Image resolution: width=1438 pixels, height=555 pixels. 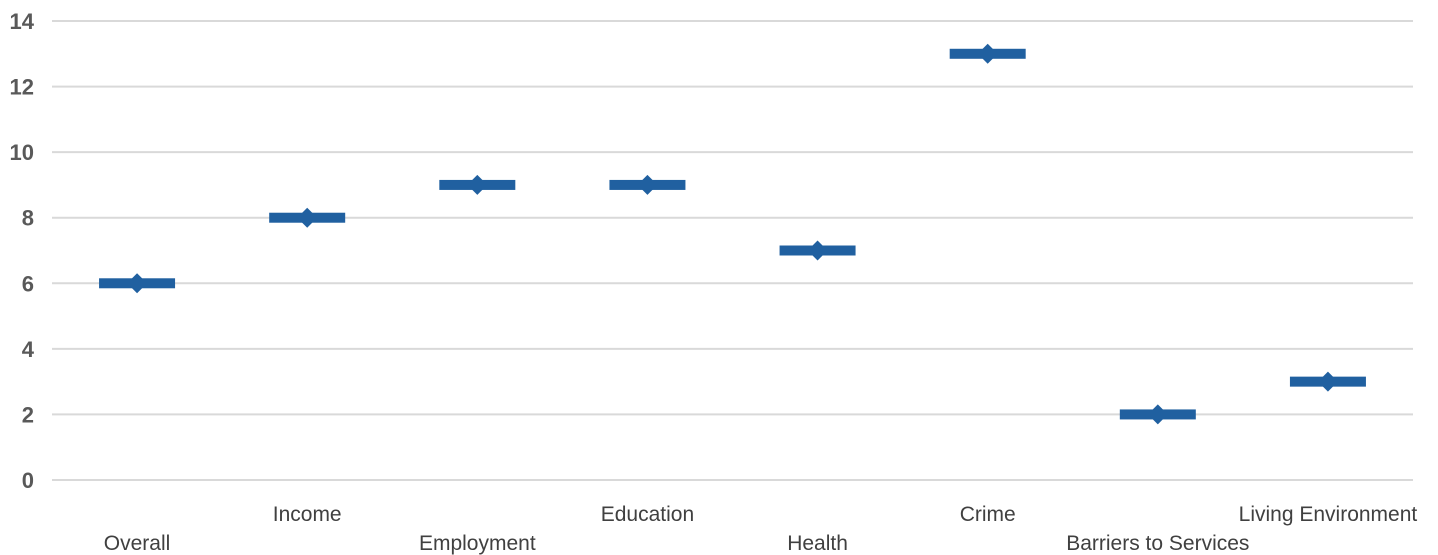 What do you see at coordinates (647, 514) in the screenshot?
I see `x-category-label: Education` at bounding box center [647, 514].